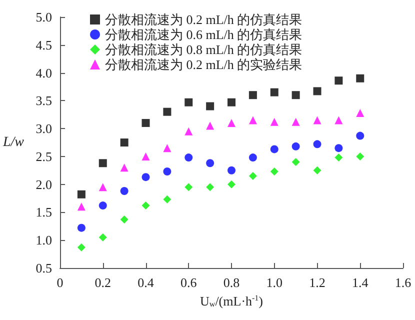 The image size is (415, 320). I want to click on y-tick-label: 1.0, so click(44, 240).